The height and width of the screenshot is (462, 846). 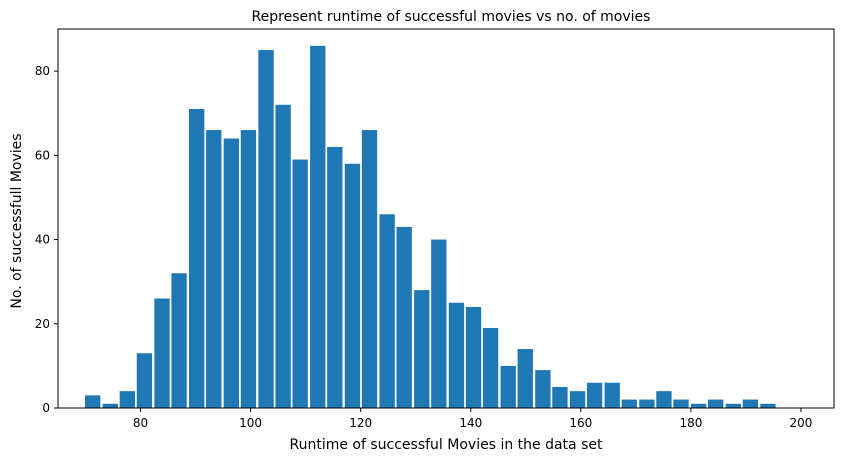 I want to click on x-tick-label: 100, so click(x=250, y=423).